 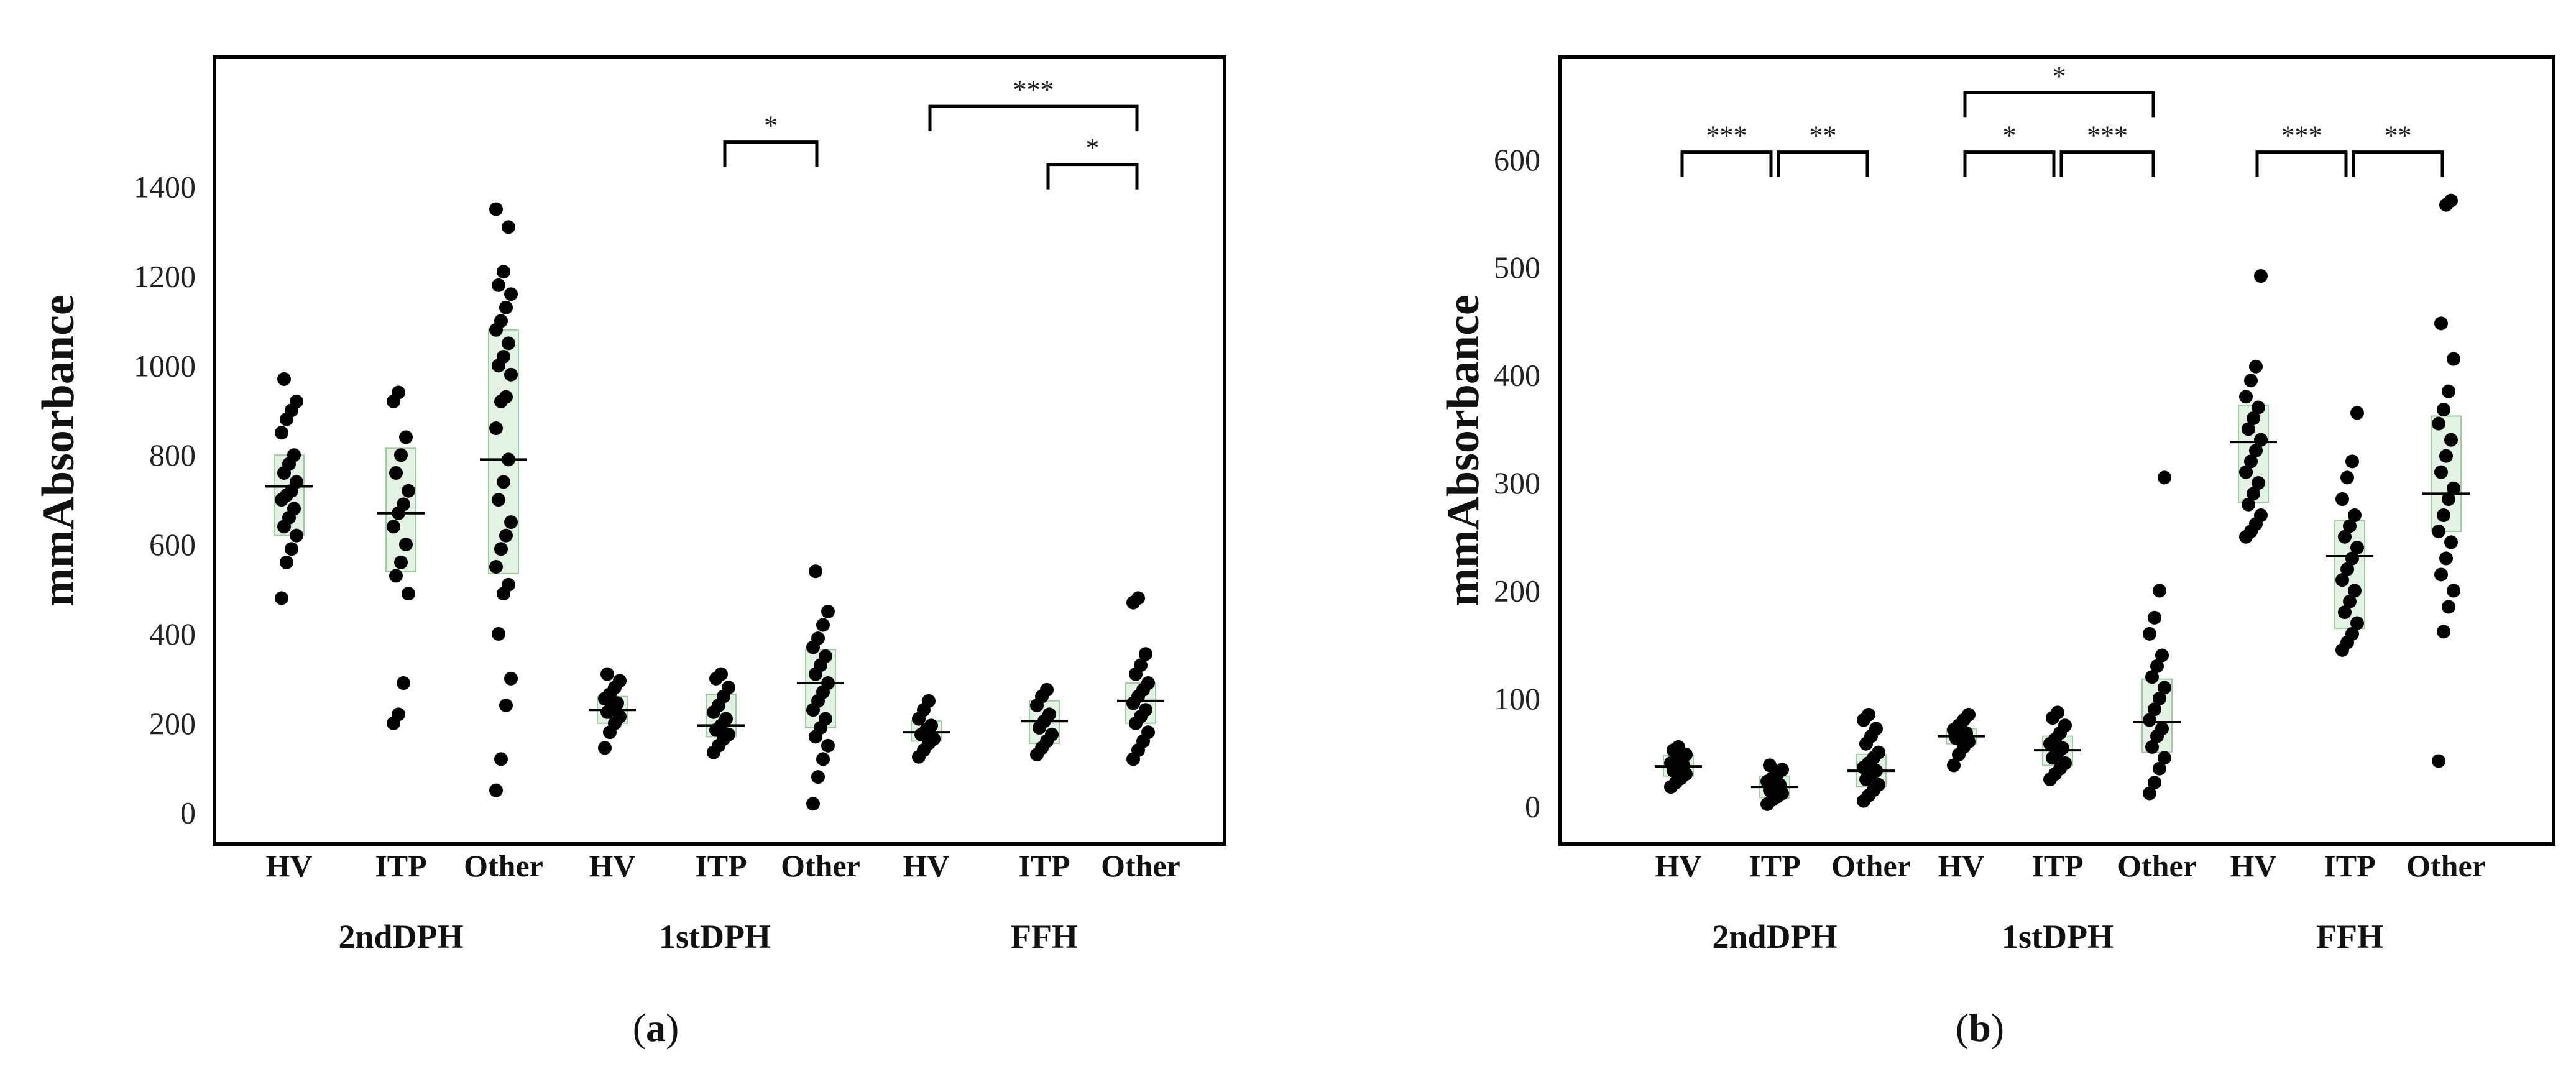 I want to click on y-tick-label: 800, so click(x=172, y=455).